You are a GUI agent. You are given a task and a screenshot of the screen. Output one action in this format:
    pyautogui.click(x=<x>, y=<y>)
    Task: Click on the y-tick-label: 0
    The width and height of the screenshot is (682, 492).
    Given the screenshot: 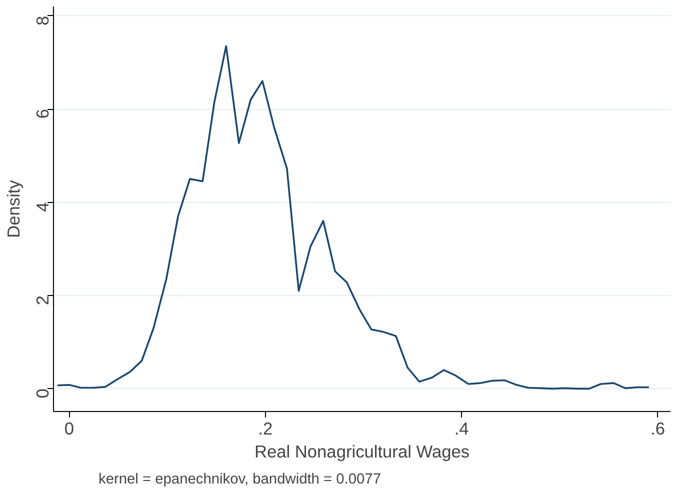 What is the action you would take?
    pyautogui.click(x=42, y=393)
    